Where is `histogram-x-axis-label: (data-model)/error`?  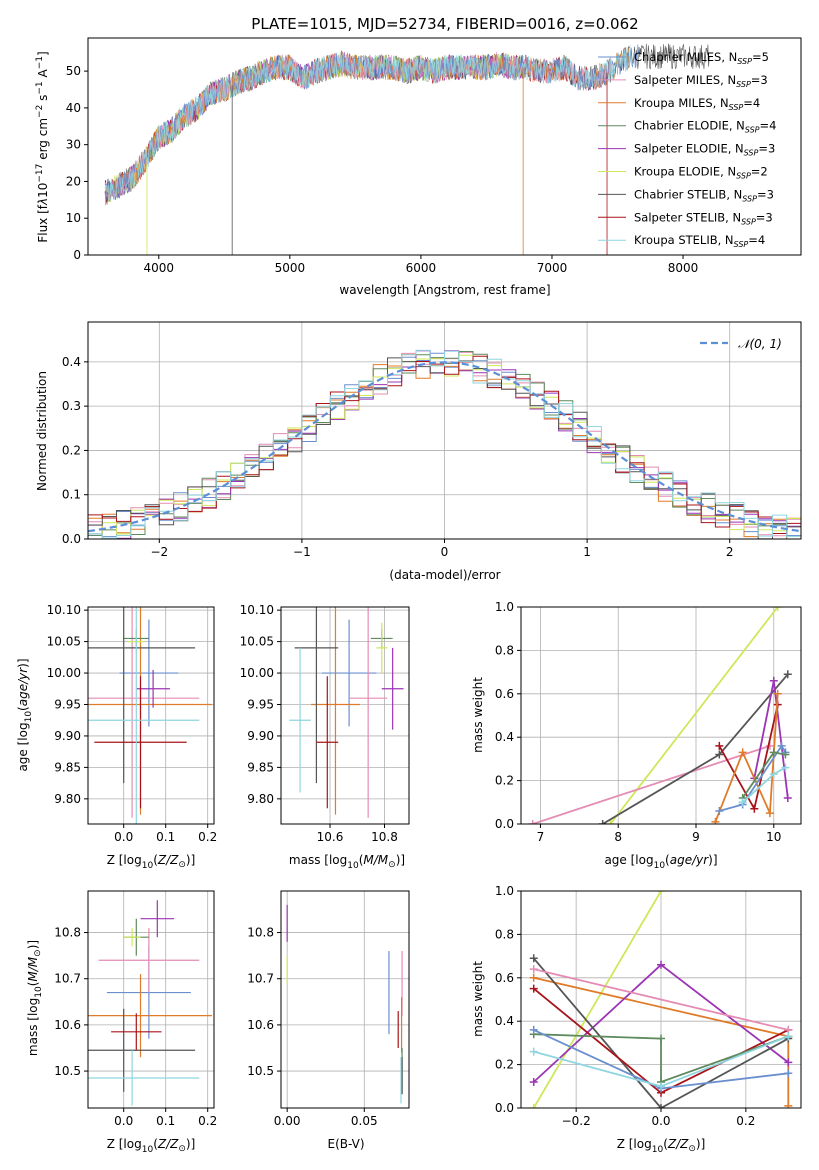
histogram-x-axis-label: (data-model)/error is located at coordinates (444, 575).